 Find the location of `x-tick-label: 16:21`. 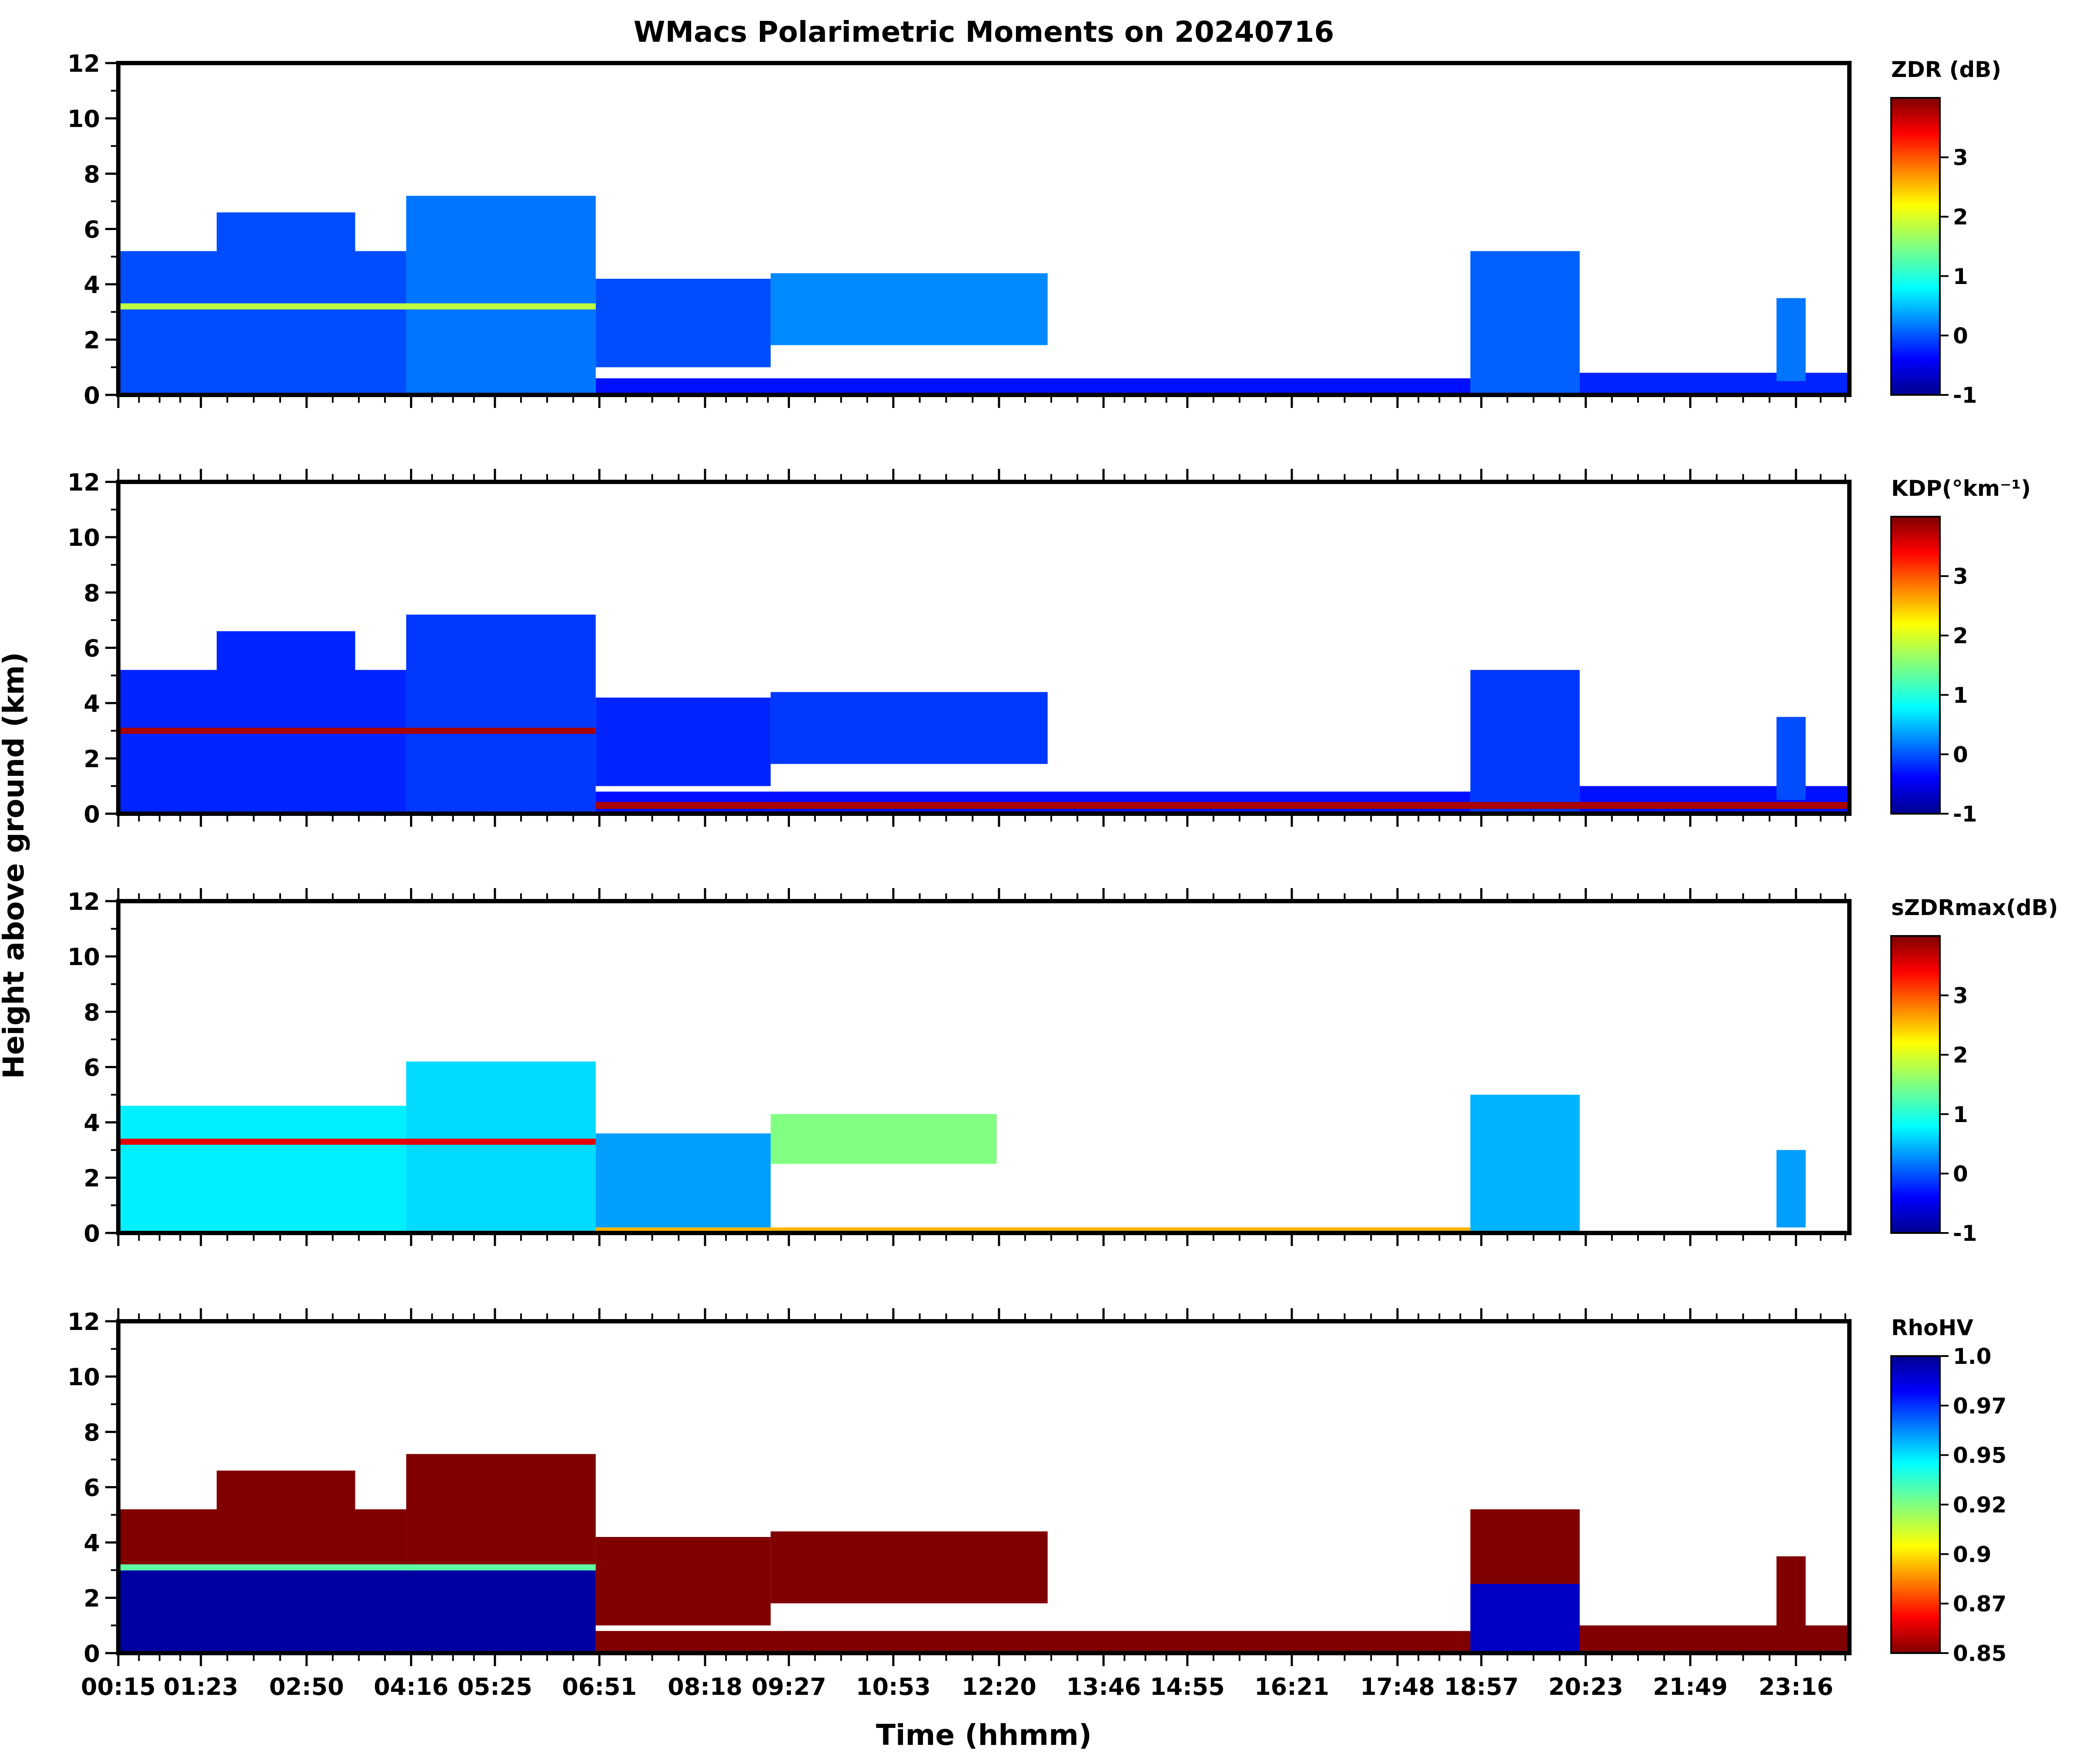

x-tick-label: 16:21 is located at coordinates (1291, 1687).